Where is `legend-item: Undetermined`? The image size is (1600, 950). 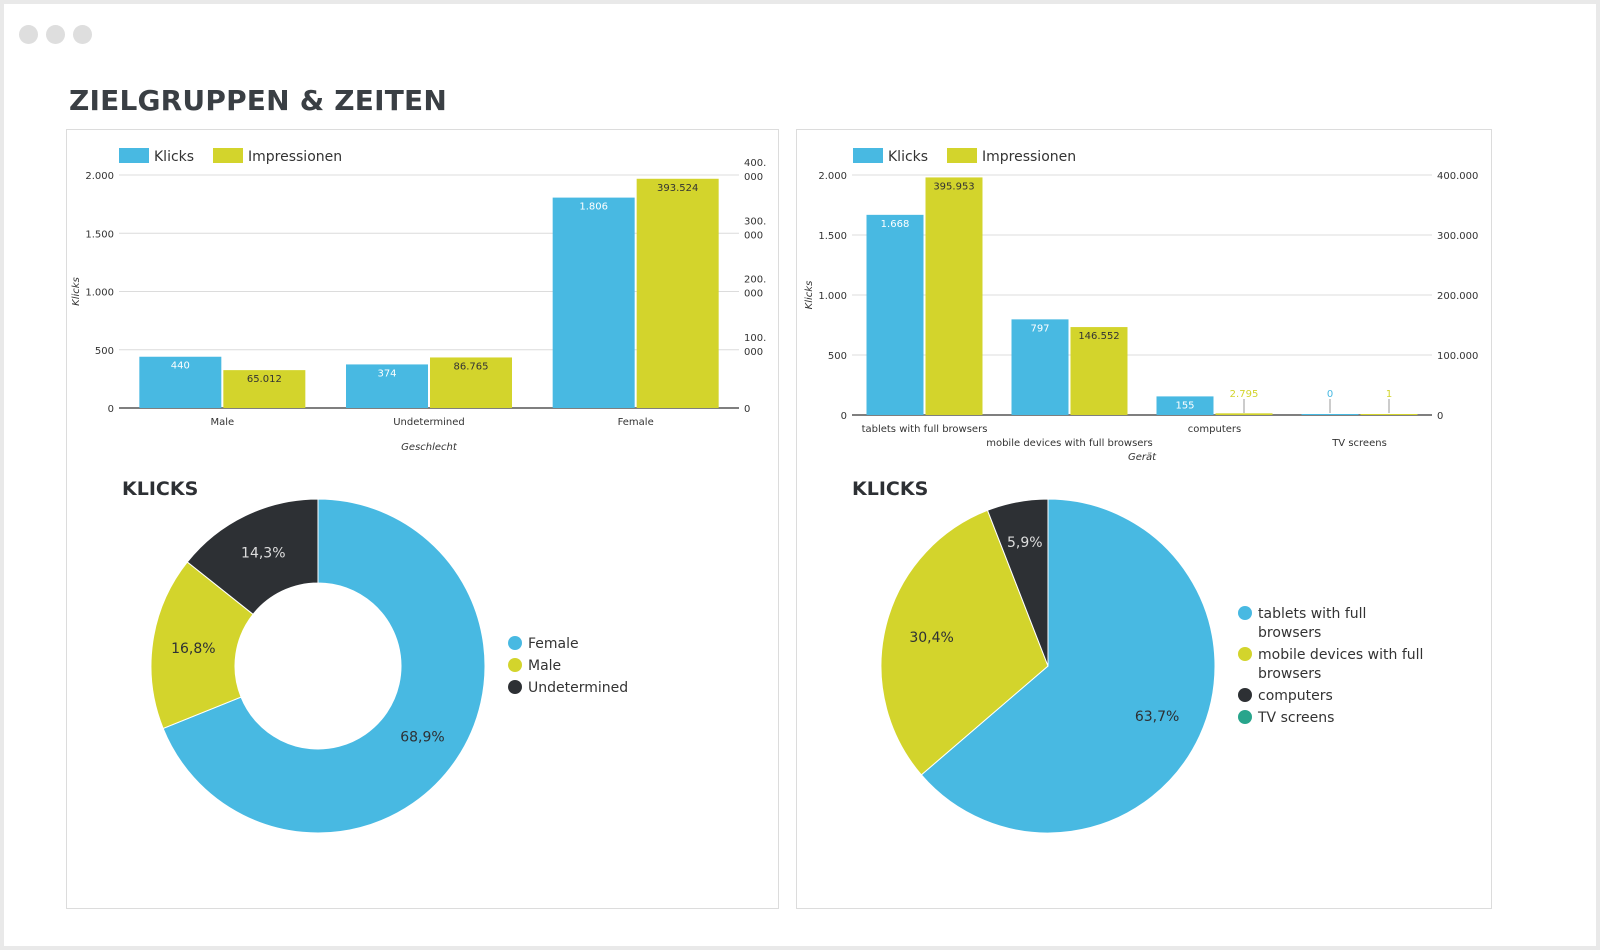
legend-item: Undetermined is located at coordinates (568, 688).